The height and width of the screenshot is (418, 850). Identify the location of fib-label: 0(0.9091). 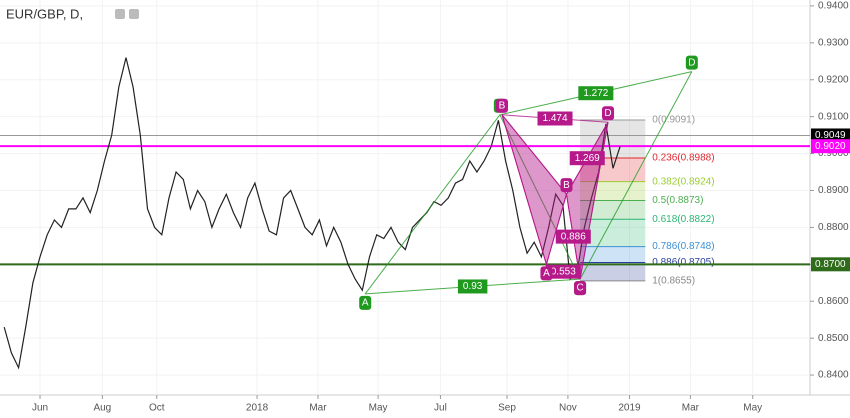
(673, 120).